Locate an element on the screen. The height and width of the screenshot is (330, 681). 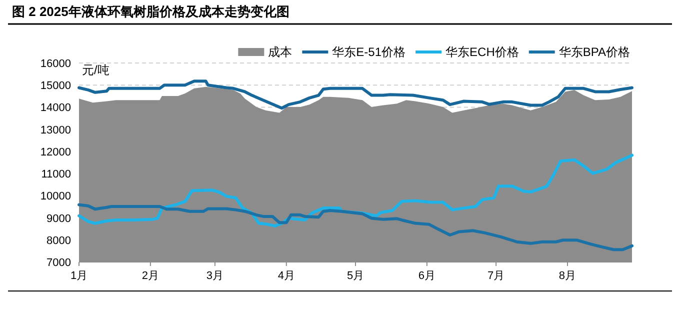
legend-label: 华东BPA价格 is located at coordinates (594, 52).